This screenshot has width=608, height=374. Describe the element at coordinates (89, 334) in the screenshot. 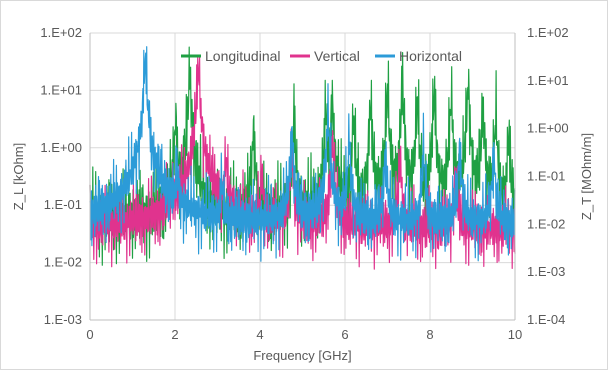

I see `x-tick-label: 0` at that location.